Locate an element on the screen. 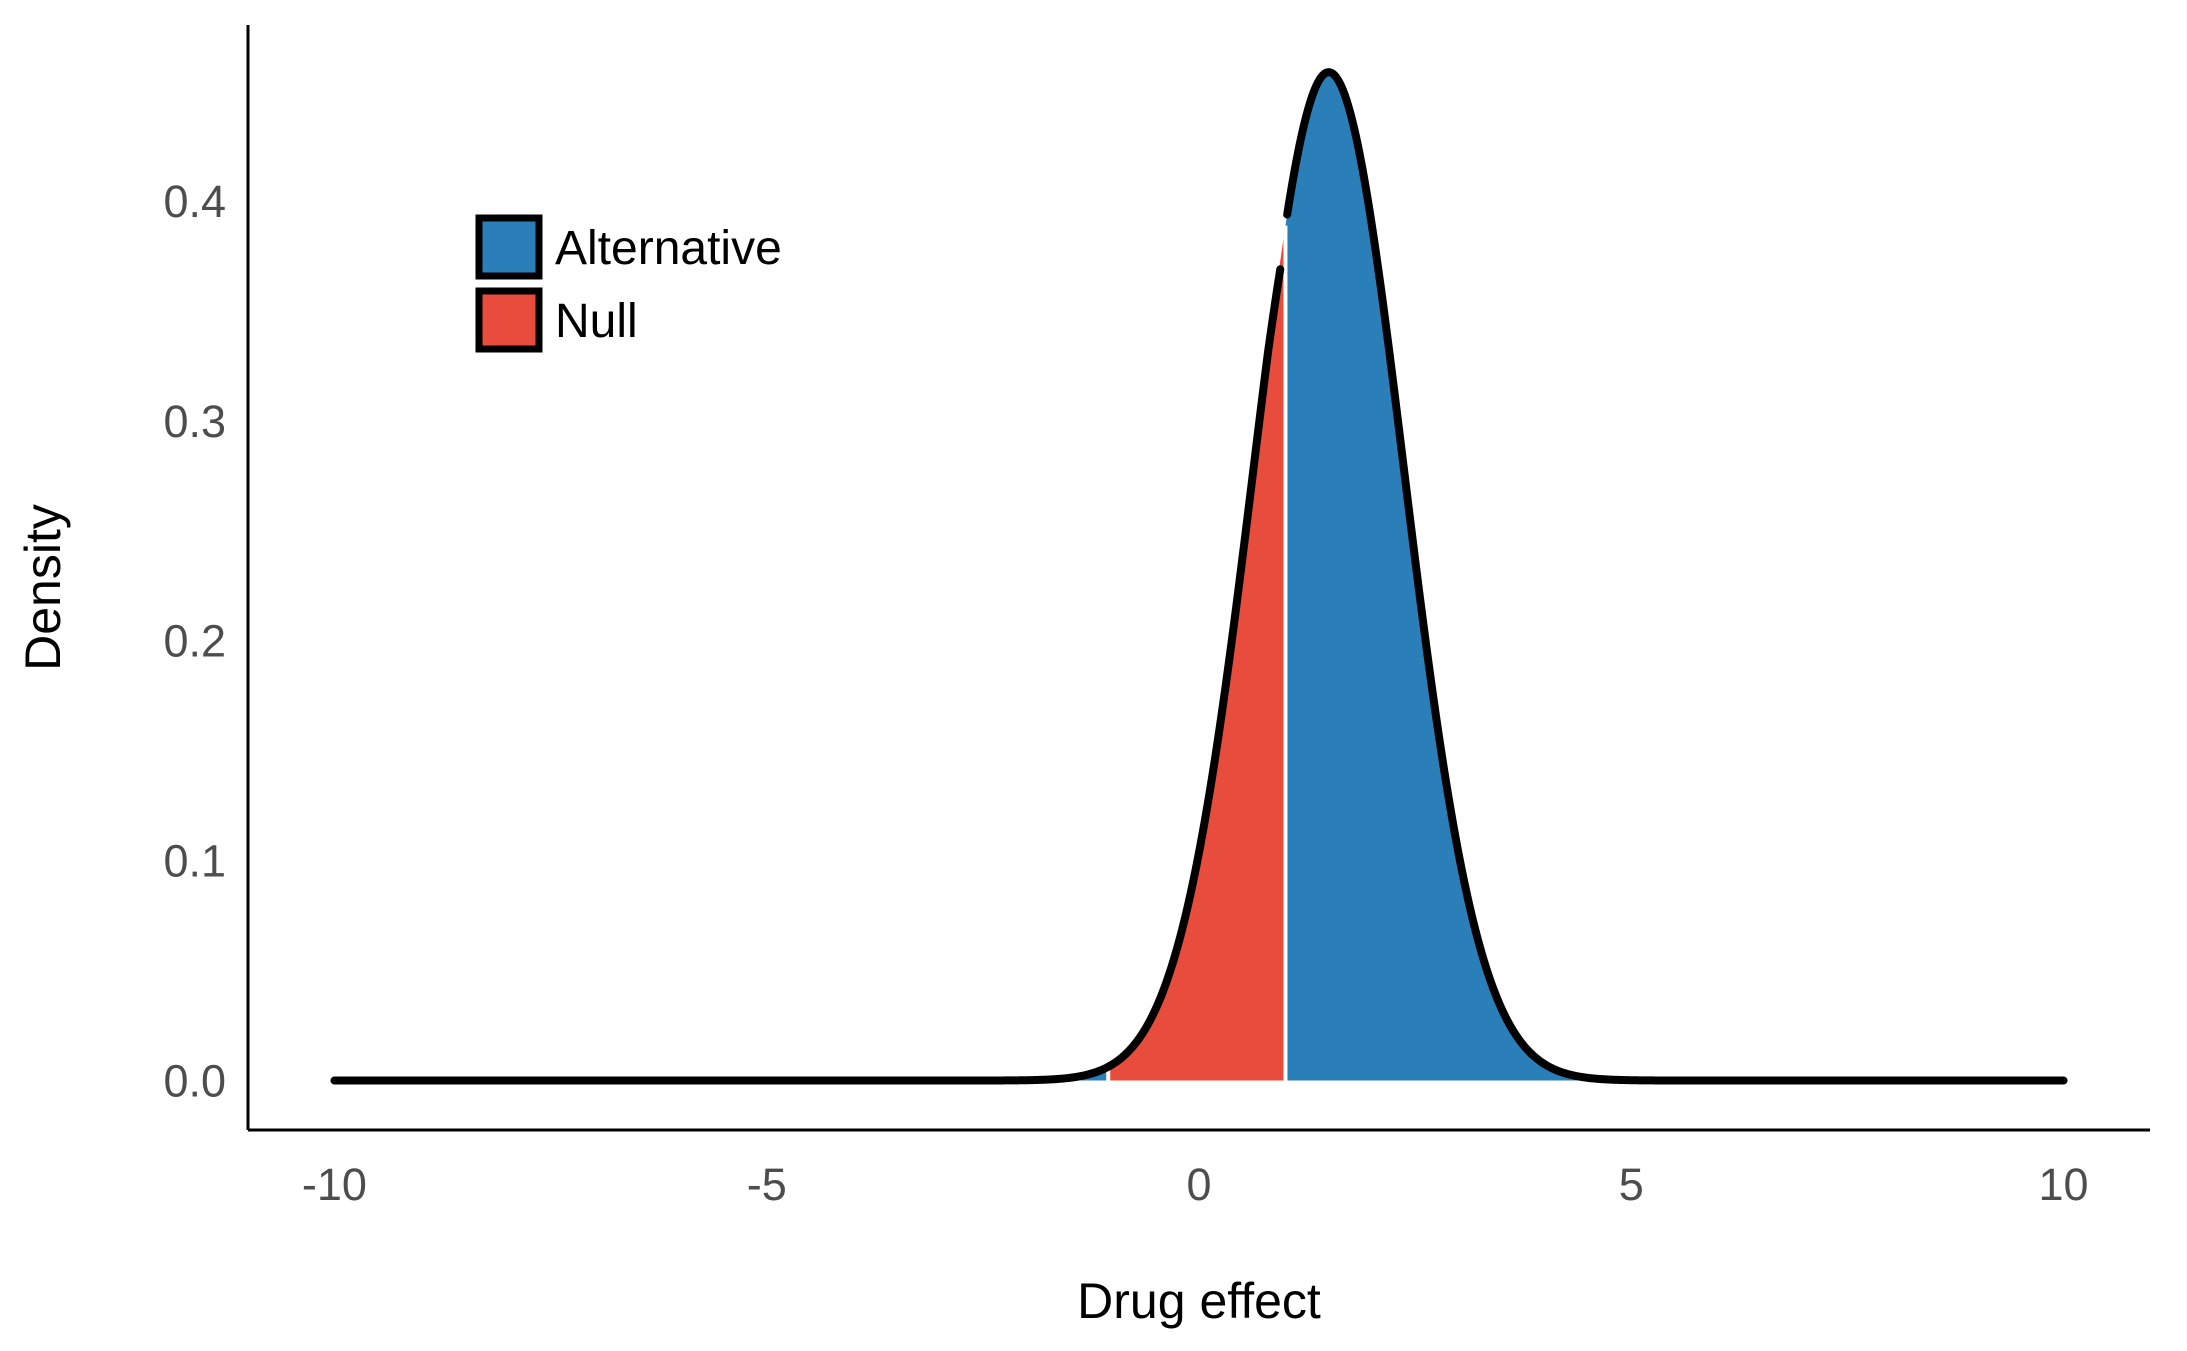 The image size is (2187, 1351). y-tick-label-4: 0.4 is located at coordinates (194, 201).